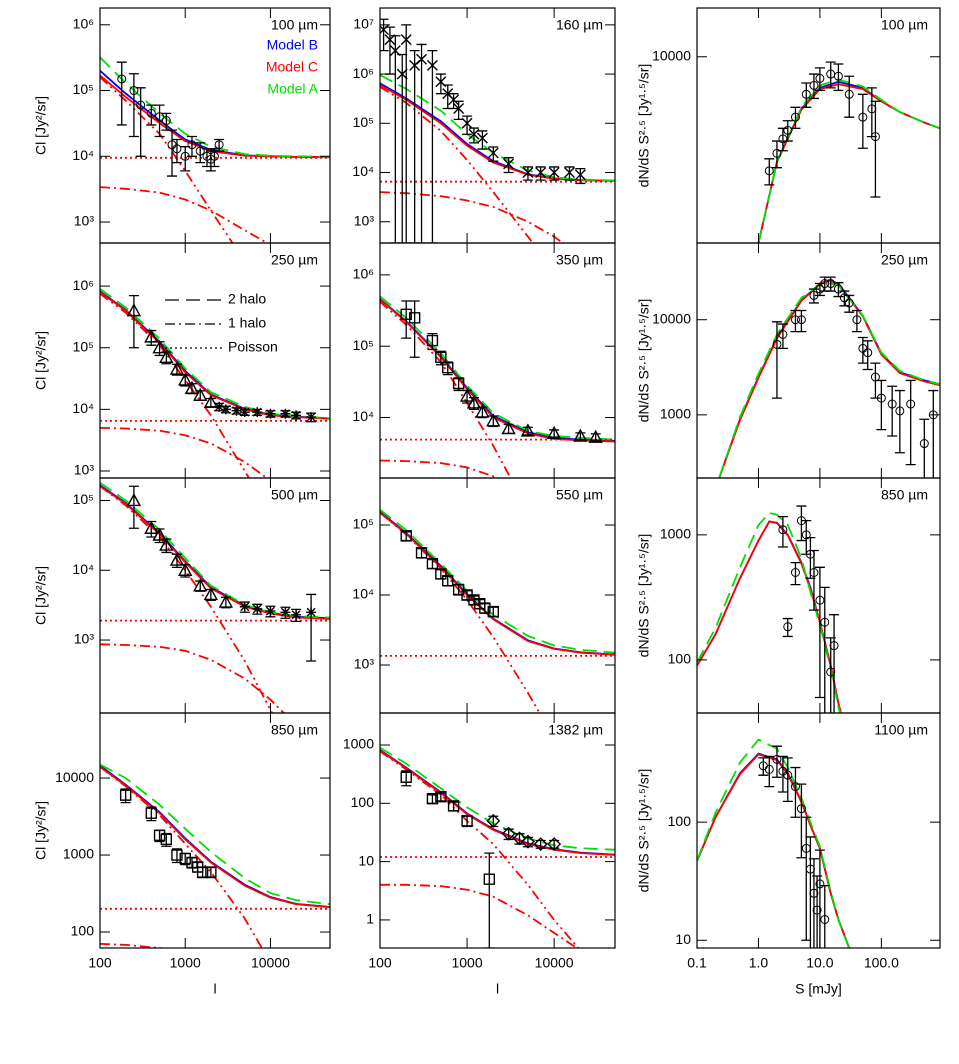  Describe the element at coordinates (759, 963) in the screenshot. I see `x-tick-label: 1.0` at that location.